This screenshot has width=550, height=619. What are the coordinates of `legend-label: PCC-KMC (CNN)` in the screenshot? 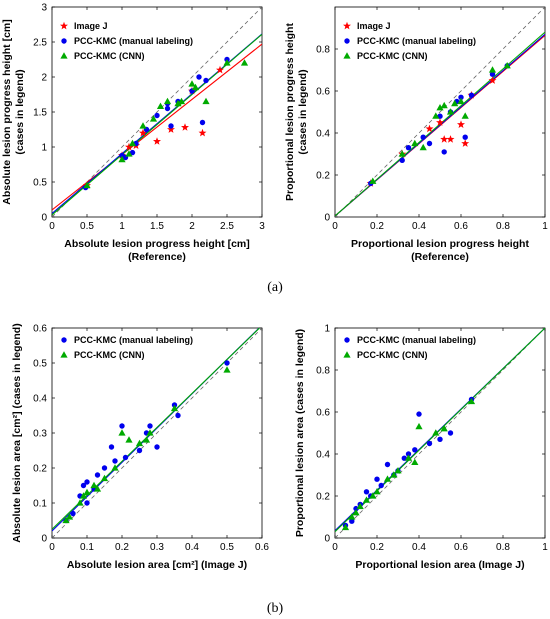 It's located at (392, 56).